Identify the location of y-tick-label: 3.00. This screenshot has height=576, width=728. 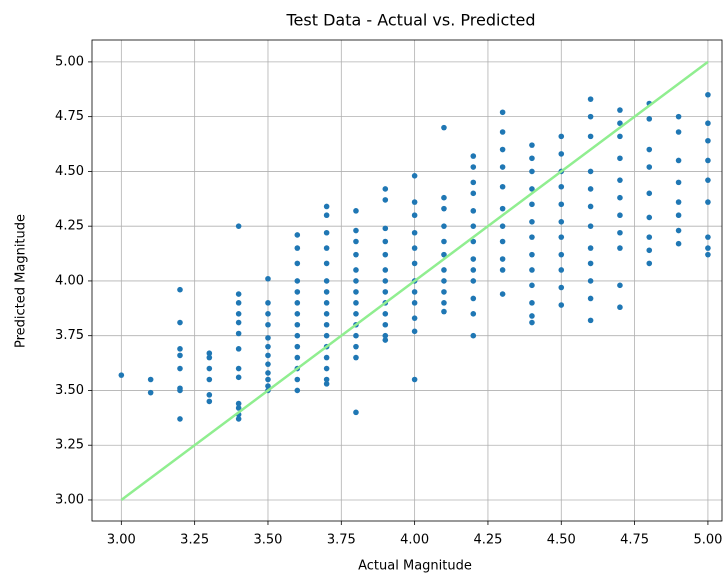
(69, 499).